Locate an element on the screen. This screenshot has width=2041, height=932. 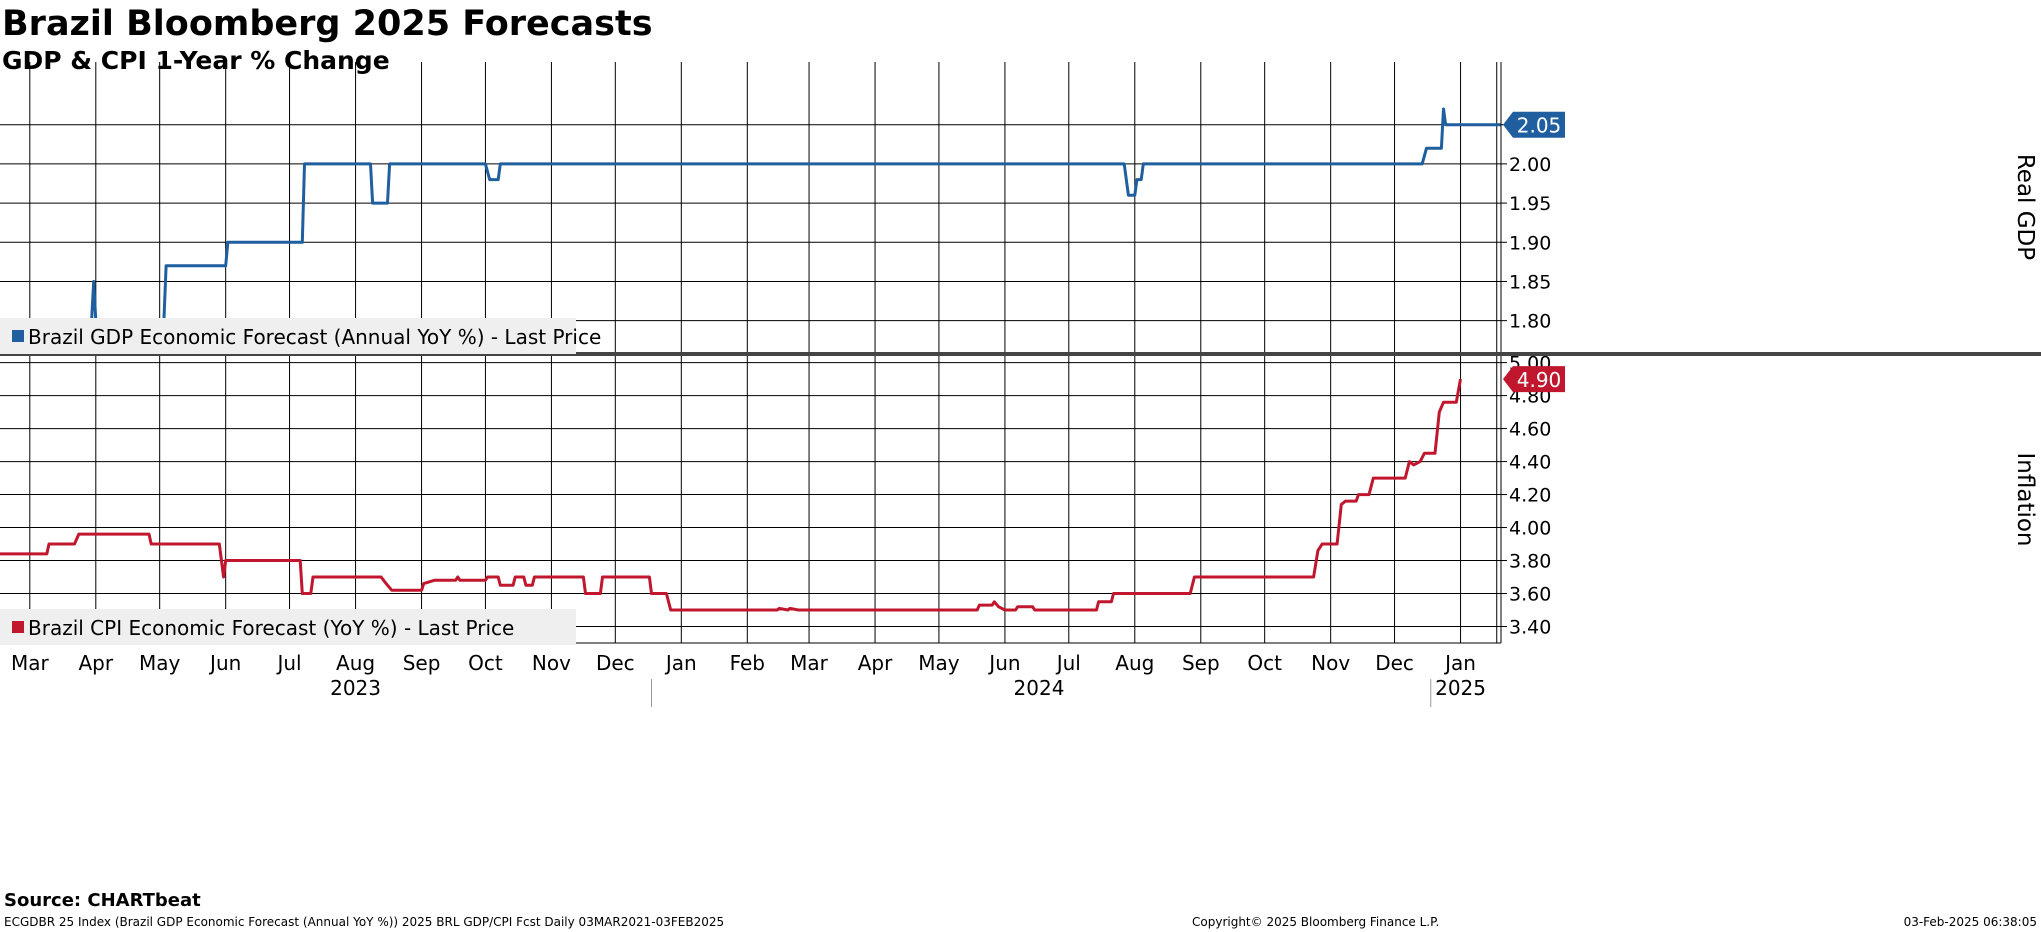
y-axis-title: Inflation is located at coordinates (2025, 500).